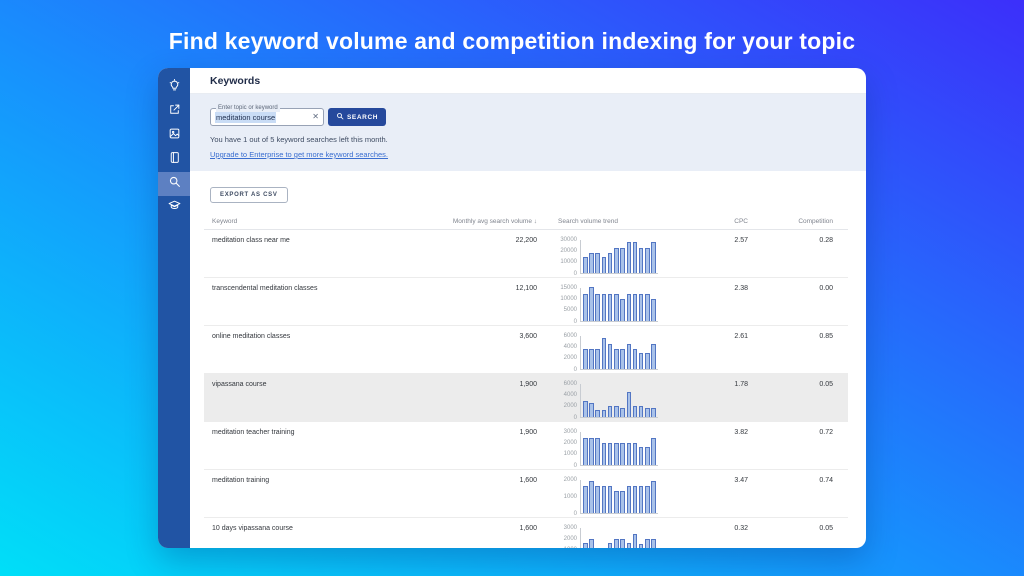  Describe the element at coordinates (315, 116) in the screenshot. I see `clear-input-icon: ✕` at that location.